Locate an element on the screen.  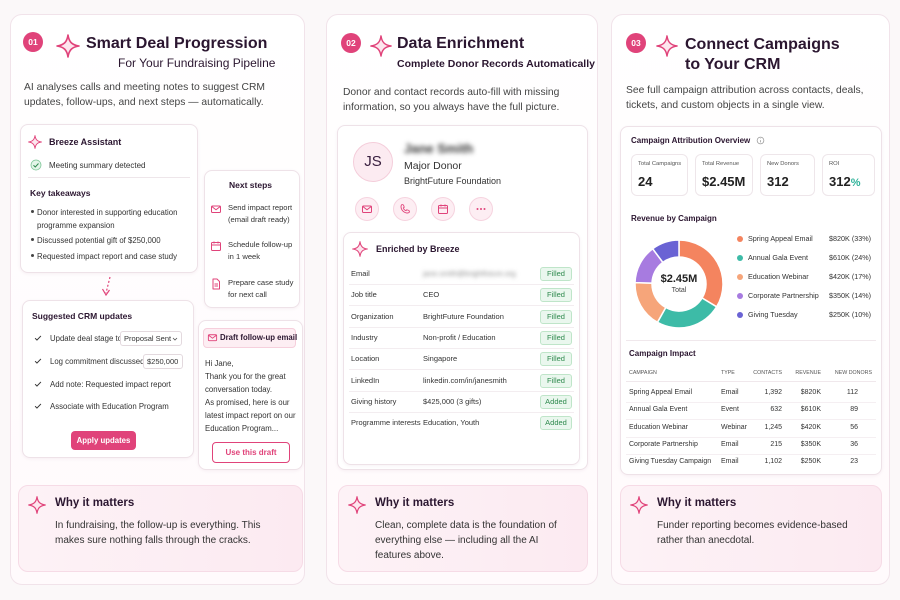
profile-name: Jane Smith is located at coordinates (439, 148).